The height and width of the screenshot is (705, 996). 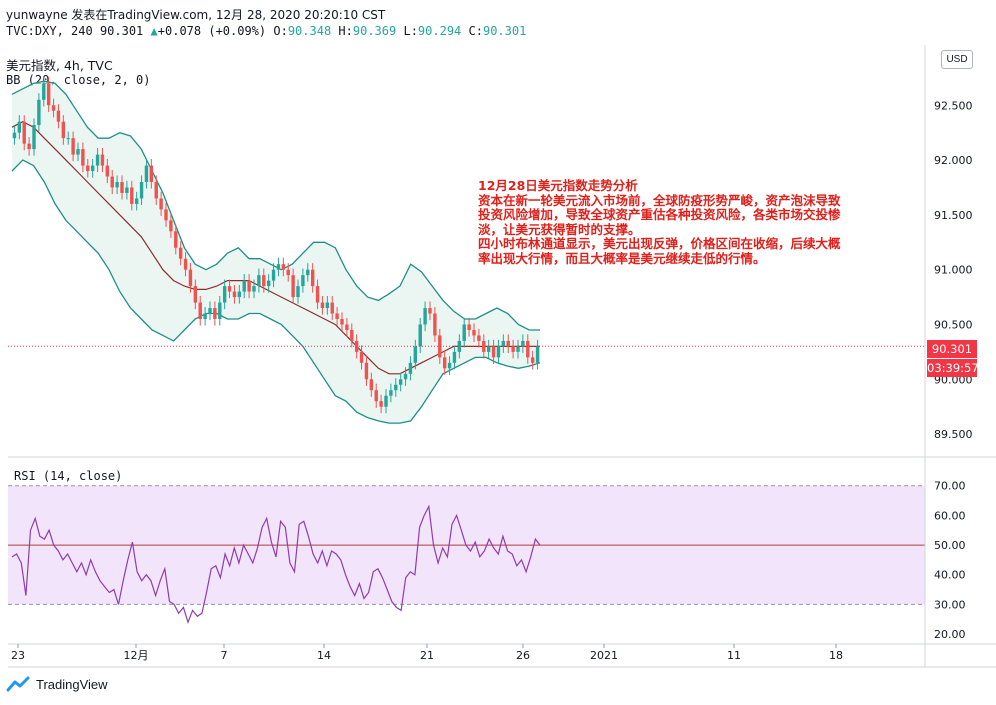 I want to click on tradingview-logo: TradingView, so click(x=57, y=684).